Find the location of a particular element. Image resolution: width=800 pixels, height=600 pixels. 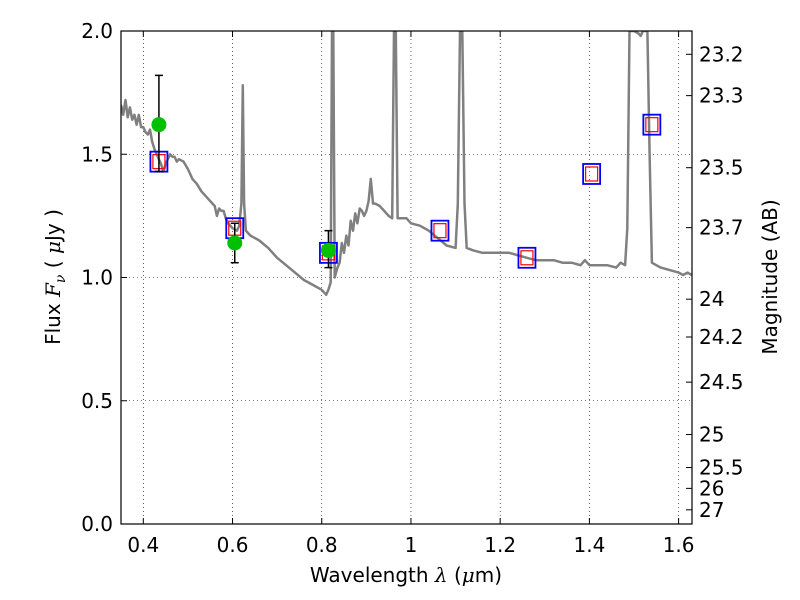

magnitude-axis-label: Magnitude (AB) is located at coordinates (770, 276).